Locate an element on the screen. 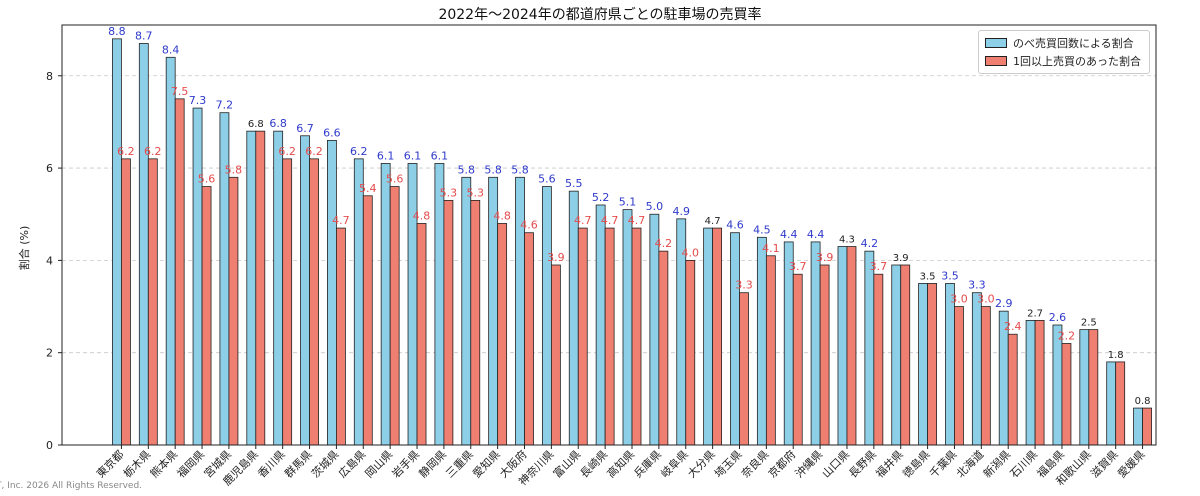  legend-item-series2: 1回以上売買のあった割合 is located at coordinates (1063, 61).